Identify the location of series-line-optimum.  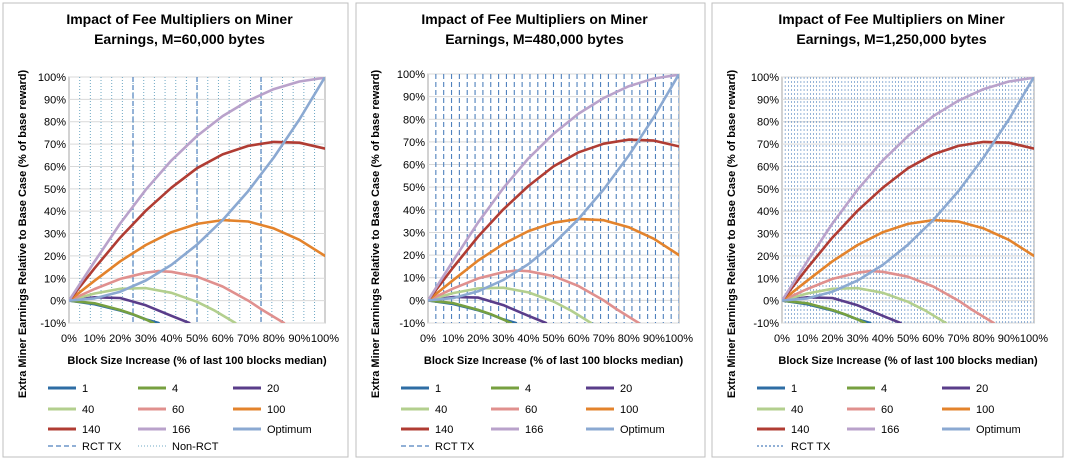
(553, 188).